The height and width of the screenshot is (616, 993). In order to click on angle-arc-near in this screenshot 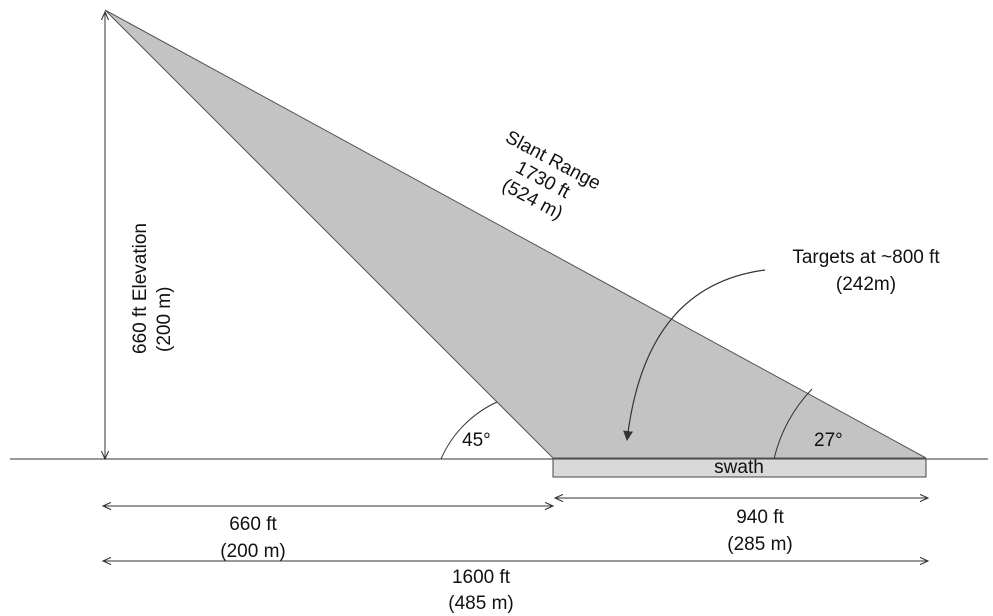, I will do `click(469, 430)`.